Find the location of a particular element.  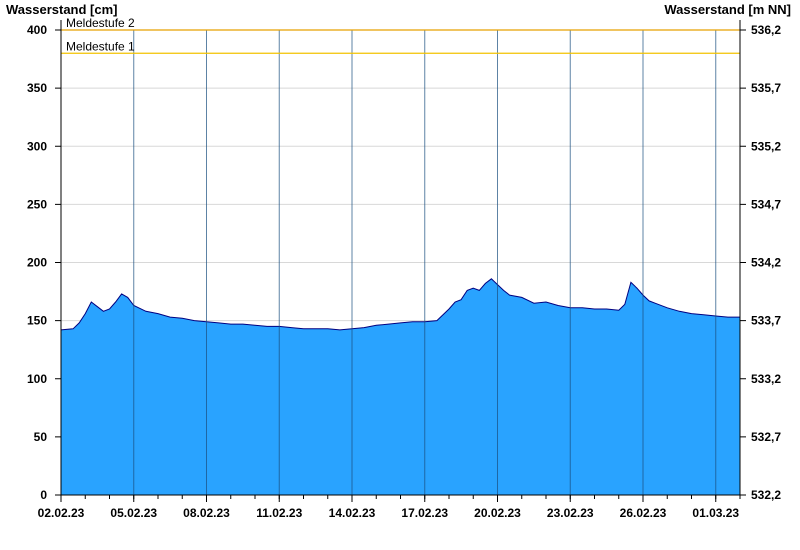

x-tick-label: 02.02.23 is located at coordinates (61, 513).